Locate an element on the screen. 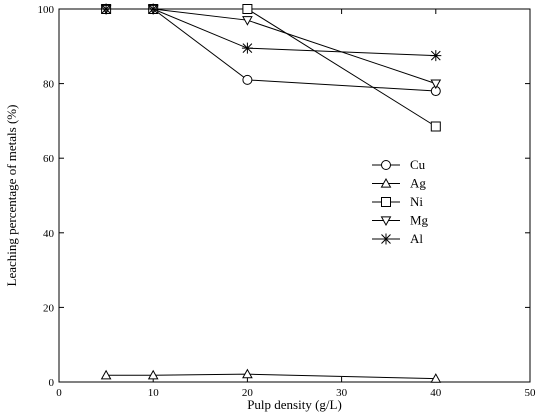  x-tick-label: 0 is located at coordinates (59, 393).